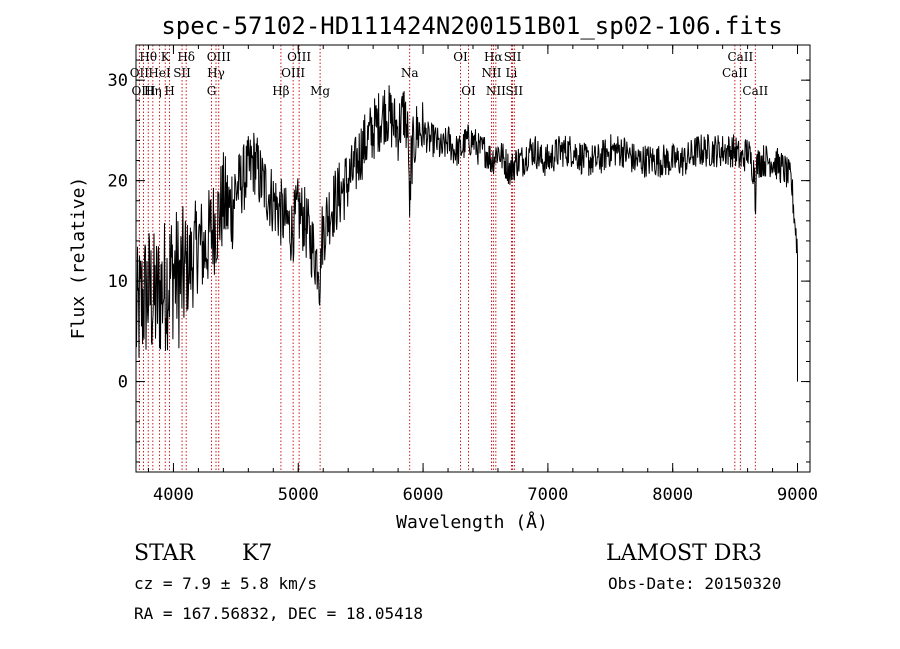  Describe the element at coordinates (278, 613) in the screenshot. I see `radec-text: RA = 167.56832, DEC = 18.05418` at that location.